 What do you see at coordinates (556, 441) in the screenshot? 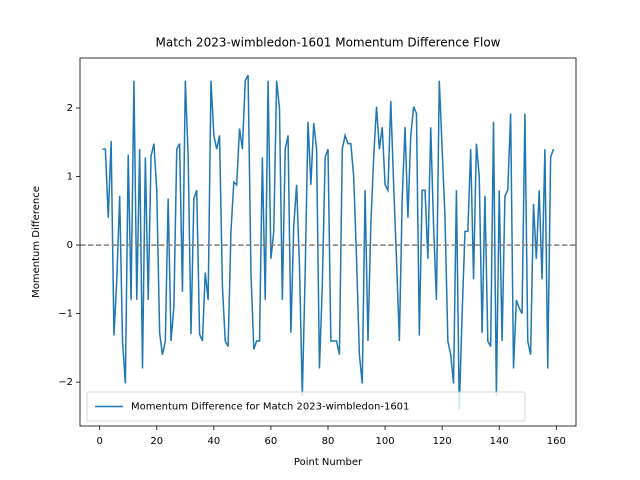
I see `x-tick-label: 160` at bounding box center [556, 441].